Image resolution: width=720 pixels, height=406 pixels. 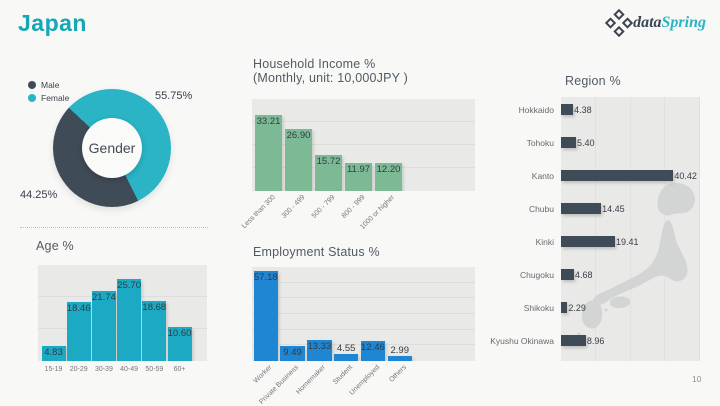 I want to click on employment-chart-title: Employment Status %, so click(x=316, y=252).